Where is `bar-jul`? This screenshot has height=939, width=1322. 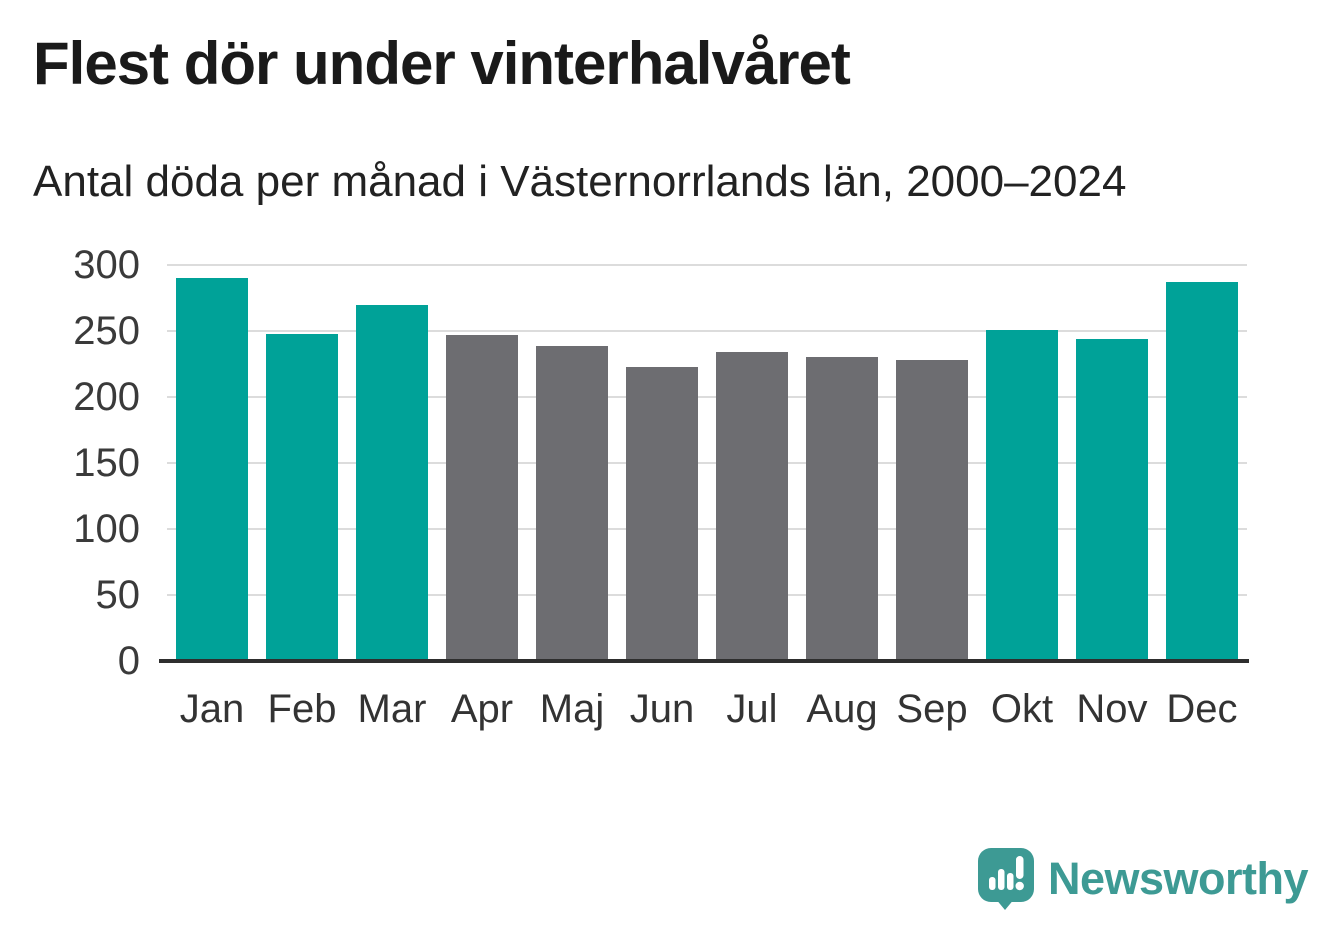 bar-jul is located at coordinates (752, 506).